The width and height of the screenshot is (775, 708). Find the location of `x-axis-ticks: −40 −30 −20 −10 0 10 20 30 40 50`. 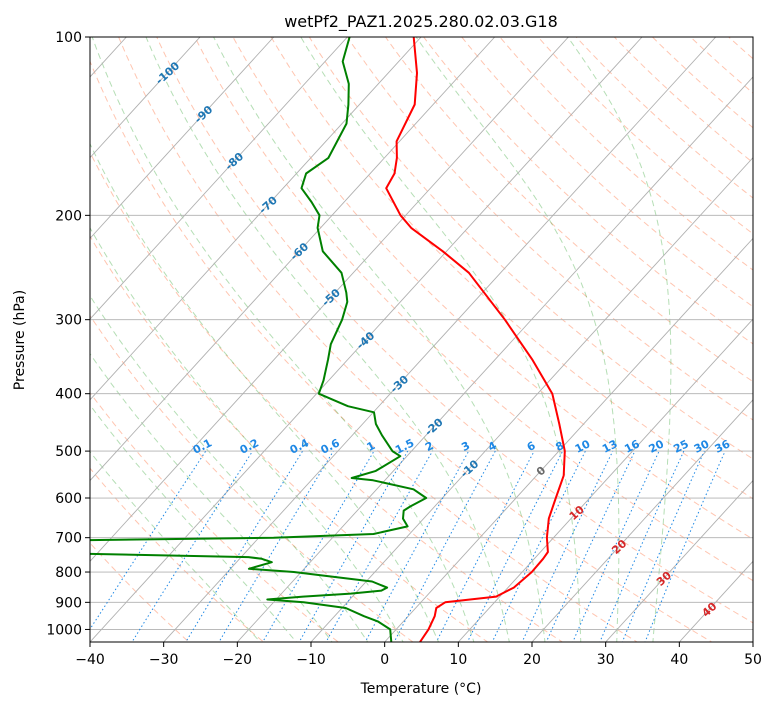

x-axis-ticks: −40 −30 −20 −10 0 10 20 30 40 50 is located at coordinates (418, 655).